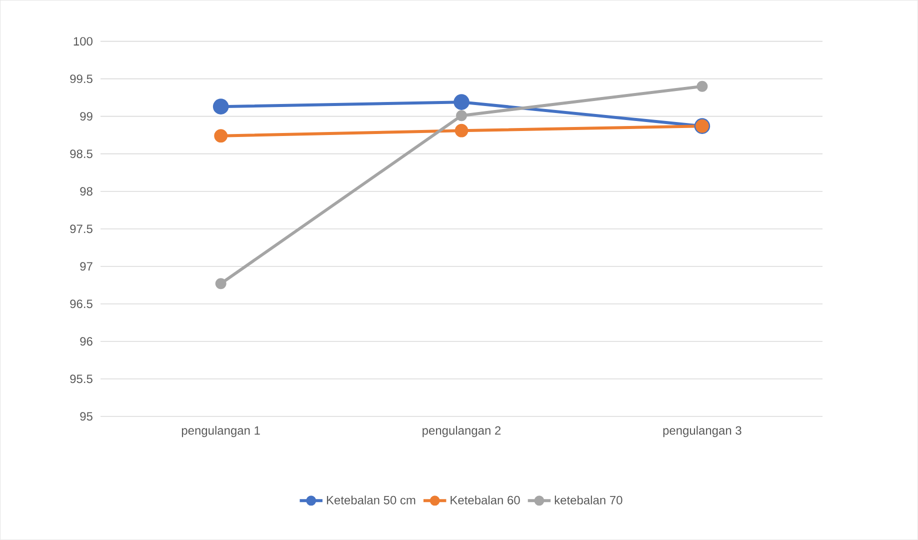 This screenshot has width=918, height=540. Describe the element at coordinates (485, 500) in the screenshot. I see `legend-label: Ketebalan 60` at that location.